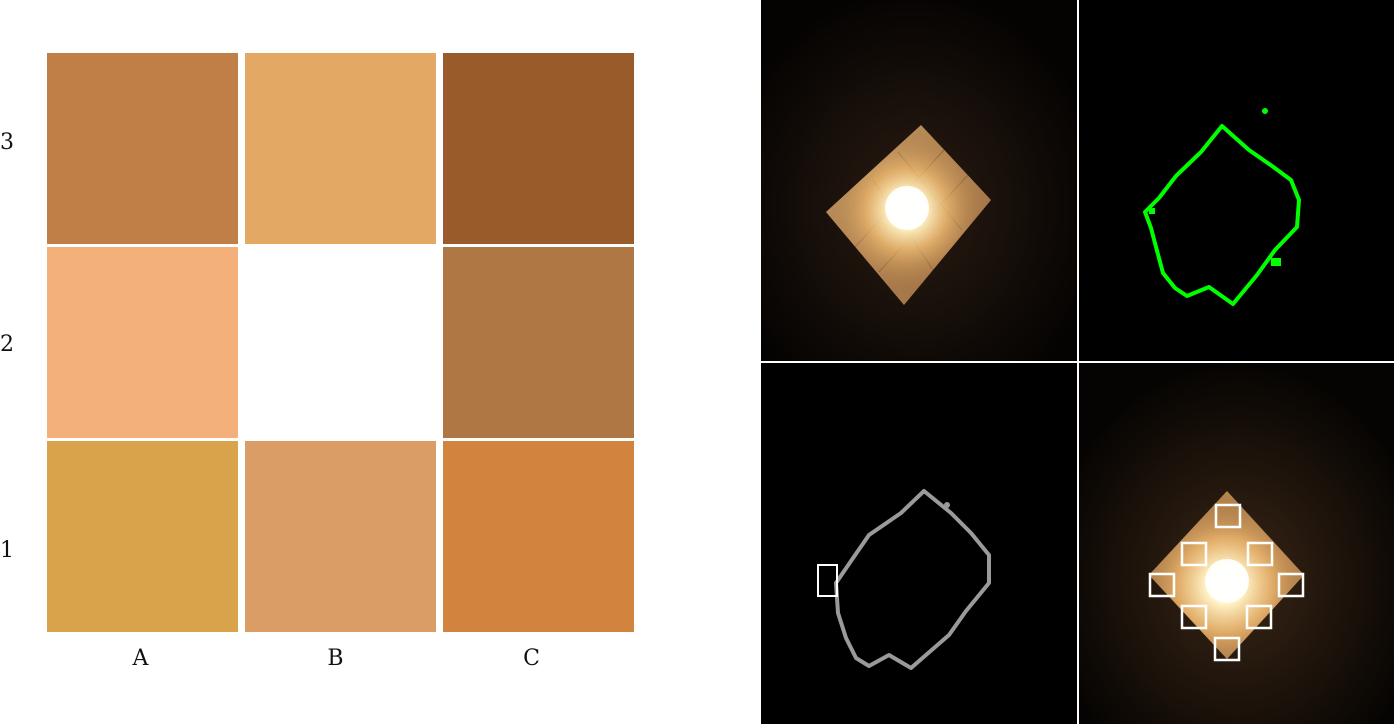  I want to click on col-label-A: A, so click(140, 658).